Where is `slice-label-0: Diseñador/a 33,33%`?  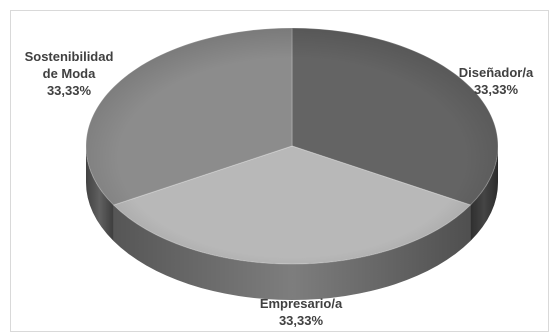 slice-label-0: Diseñador/a 33,33% is located at coordinates (496, 81).